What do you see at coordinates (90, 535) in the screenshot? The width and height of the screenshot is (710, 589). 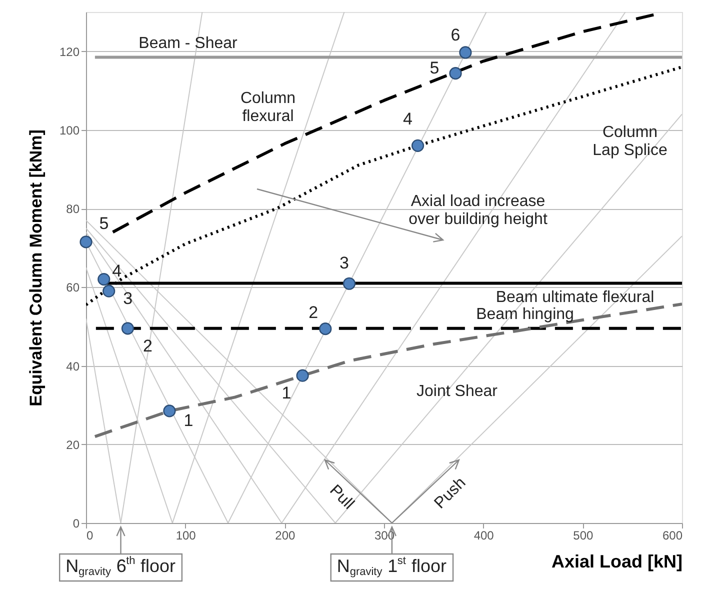 I see `x-tick-label: 0` at bounding box center [90, 535].